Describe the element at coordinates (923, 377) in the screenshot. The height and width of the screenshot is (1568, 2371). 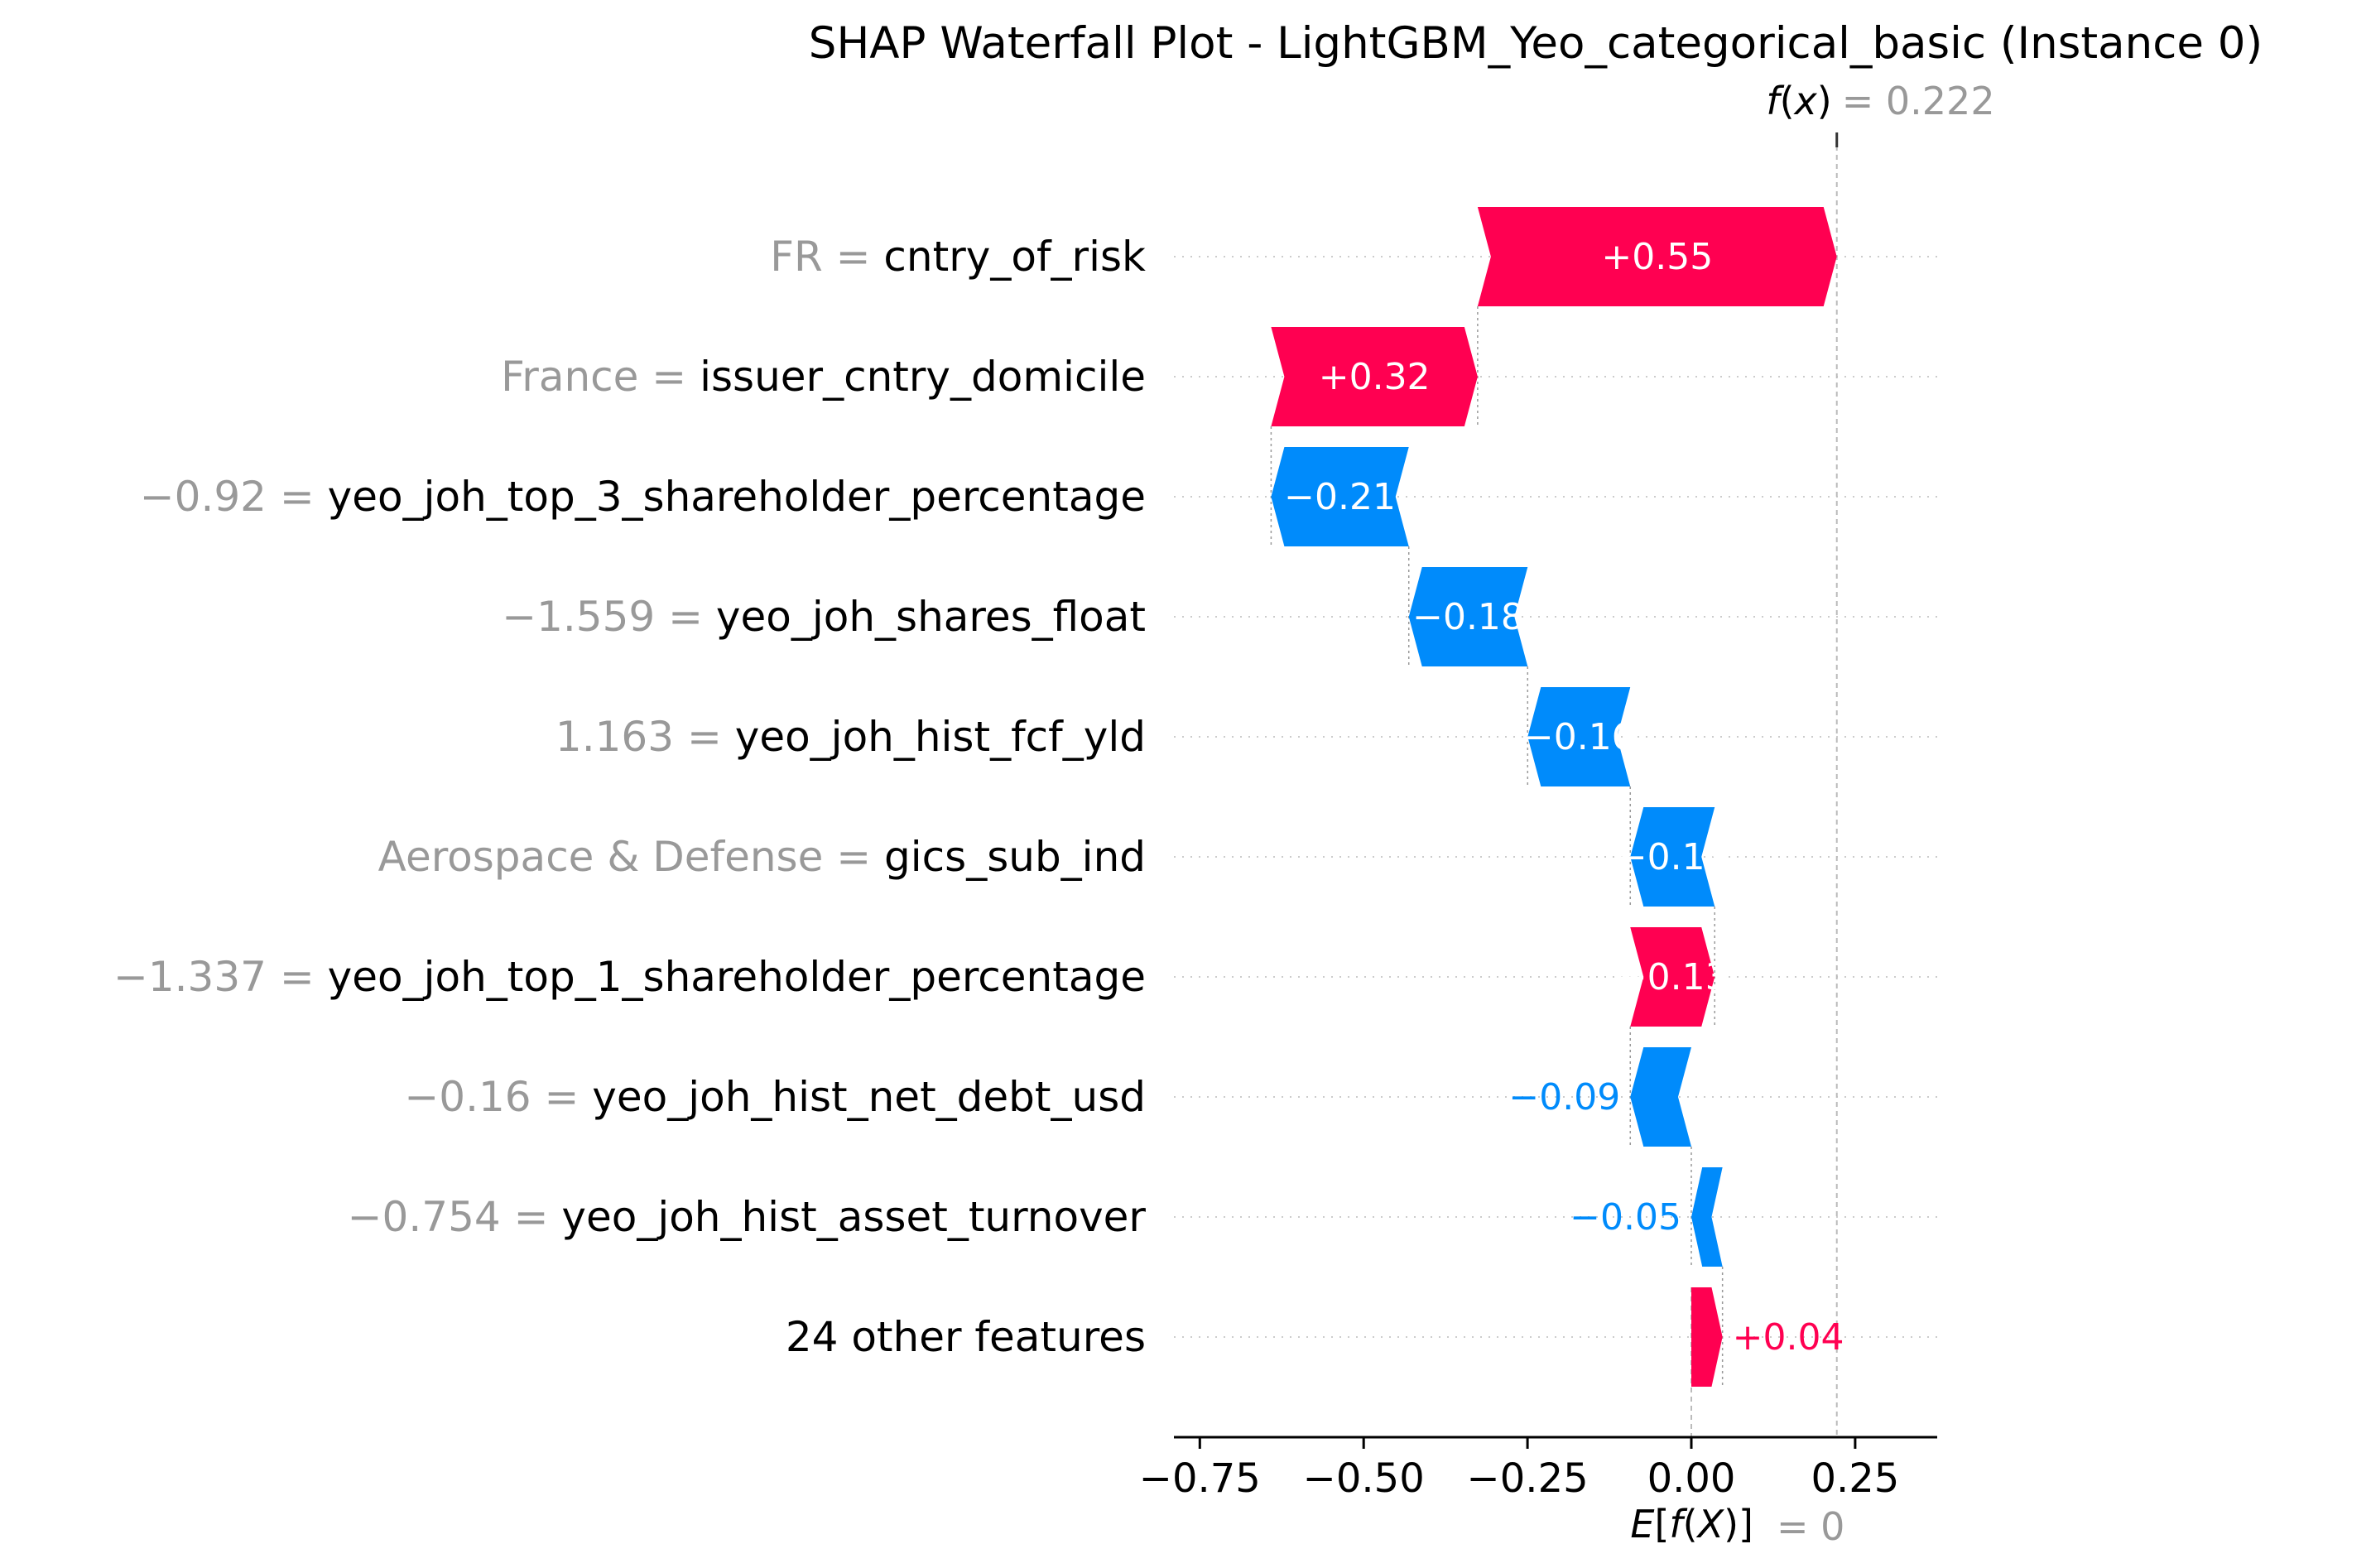
I see `feature-name: issuer_cntry_domicile` at that location.